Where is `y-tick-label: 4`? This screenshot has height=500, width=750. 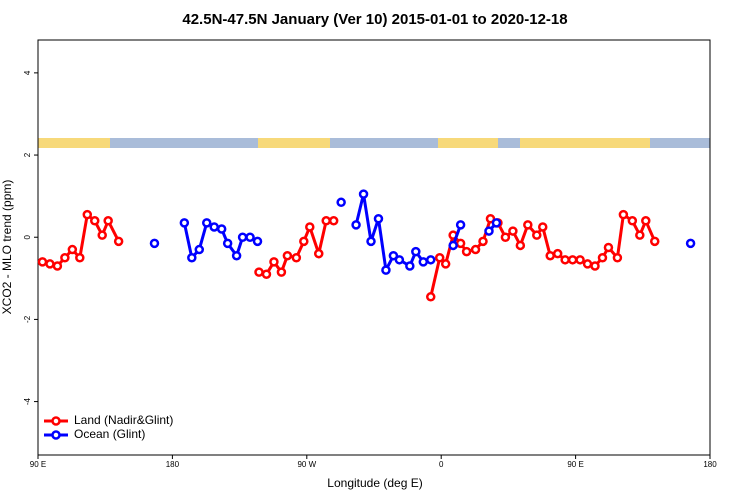 y-tick-label: 4 is located at coordinates (27, 72).